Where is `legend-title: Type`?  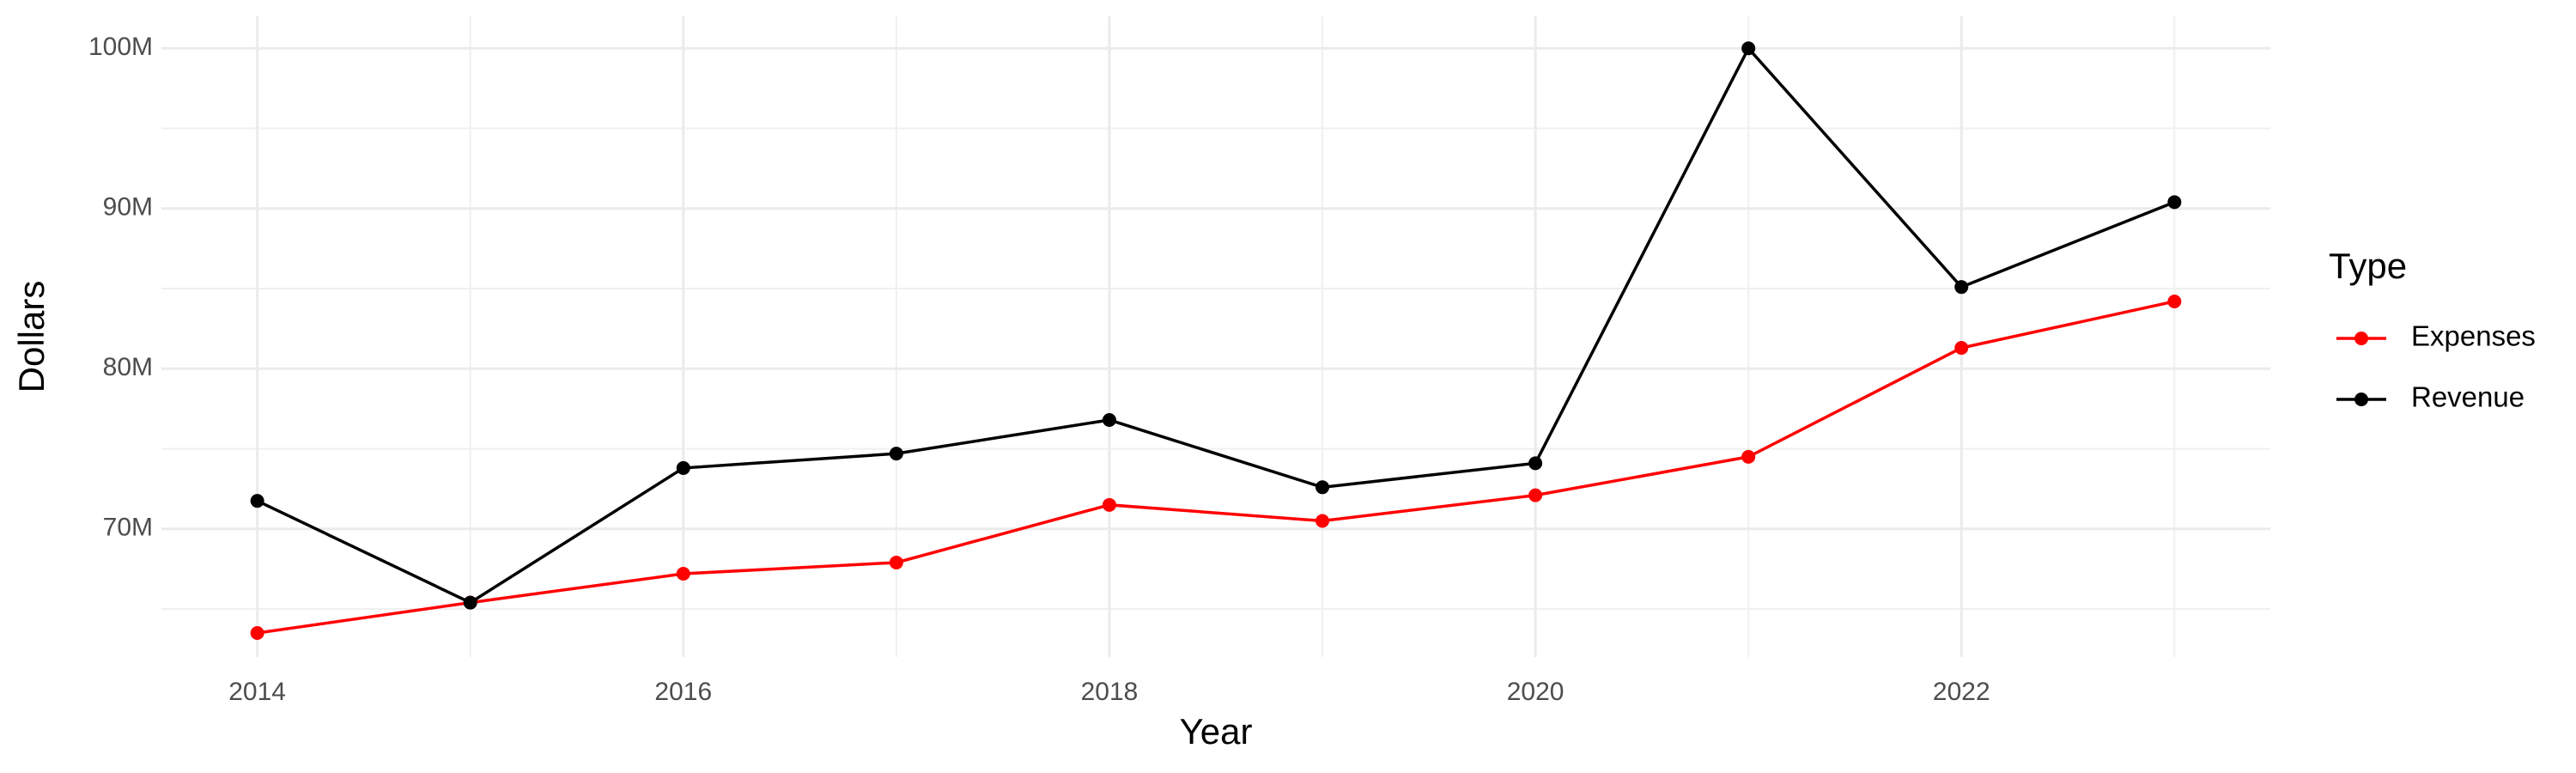 legend-title: Type is located at coordinates (2368, 266).